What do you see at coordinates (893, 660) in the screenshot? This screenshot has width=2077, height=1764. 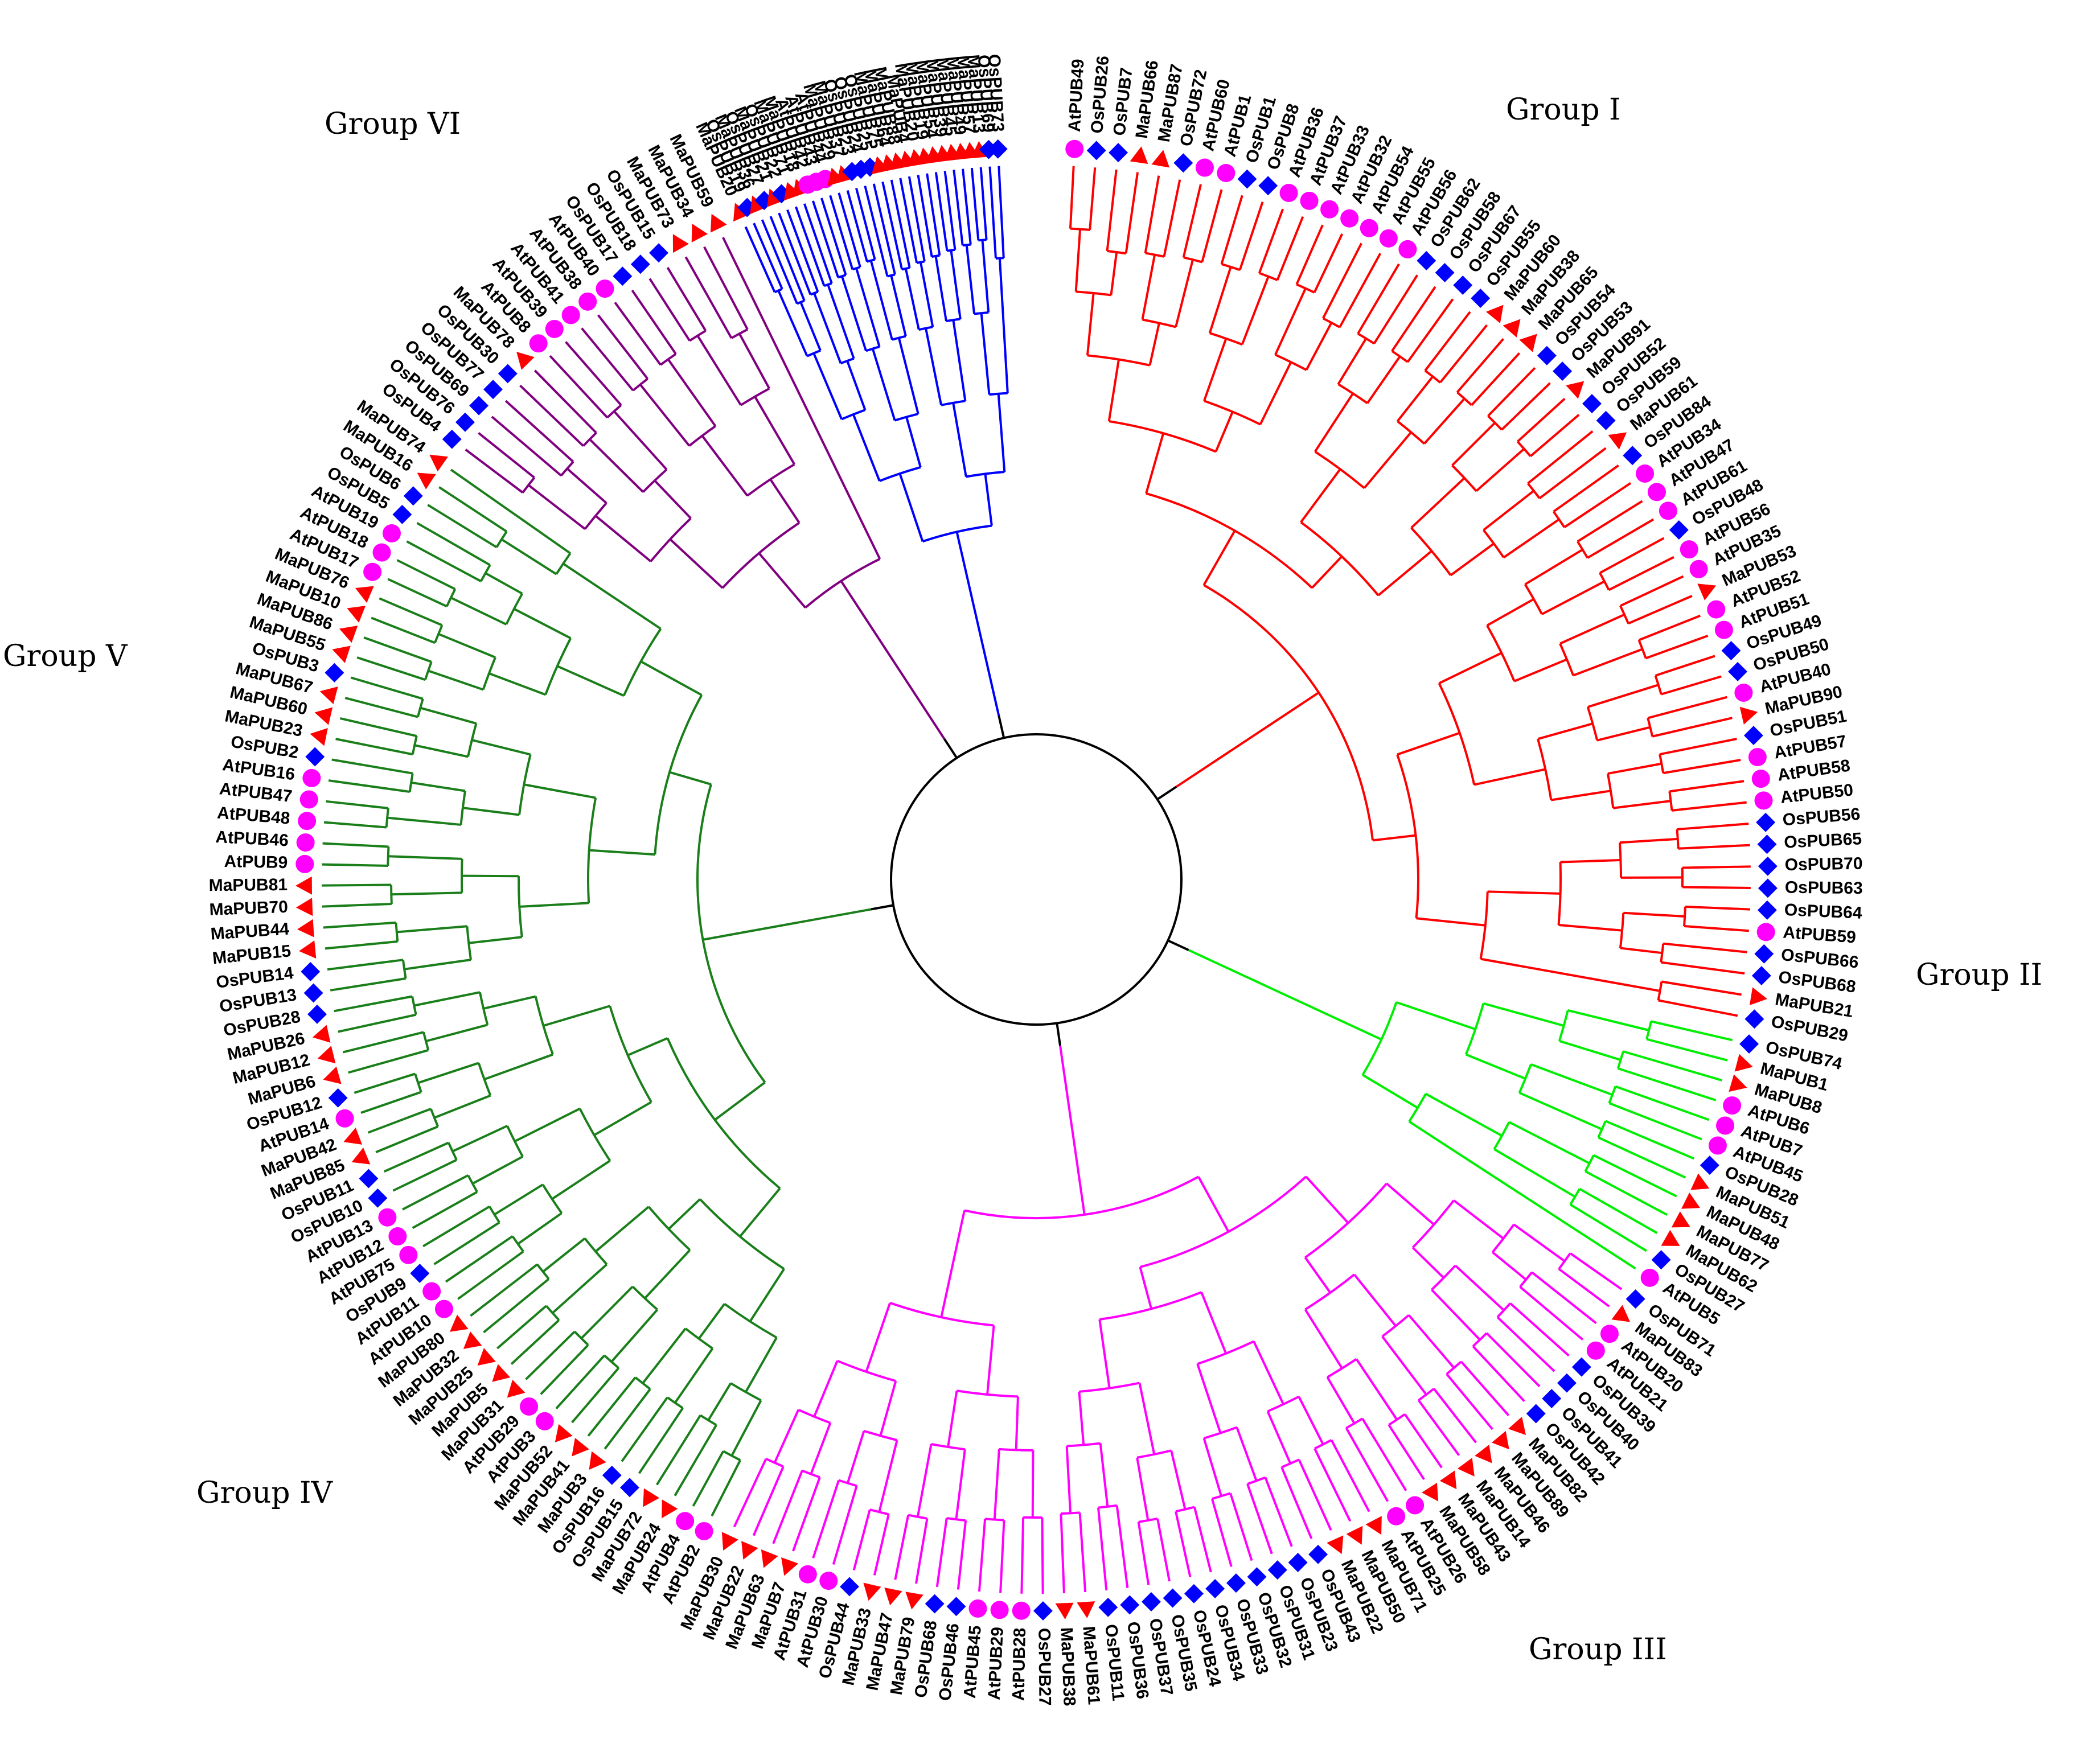 I see `group-stem` at bounding box center [893, 660].